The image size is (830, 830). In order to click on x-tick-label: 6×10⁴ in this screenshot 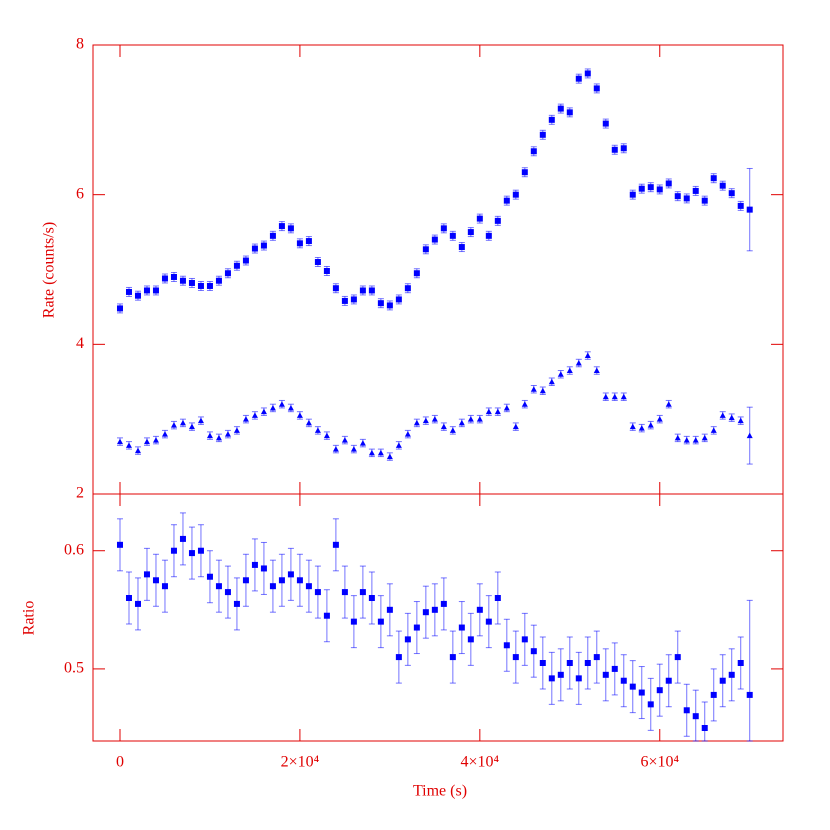, I will do `click(659, 762)`.